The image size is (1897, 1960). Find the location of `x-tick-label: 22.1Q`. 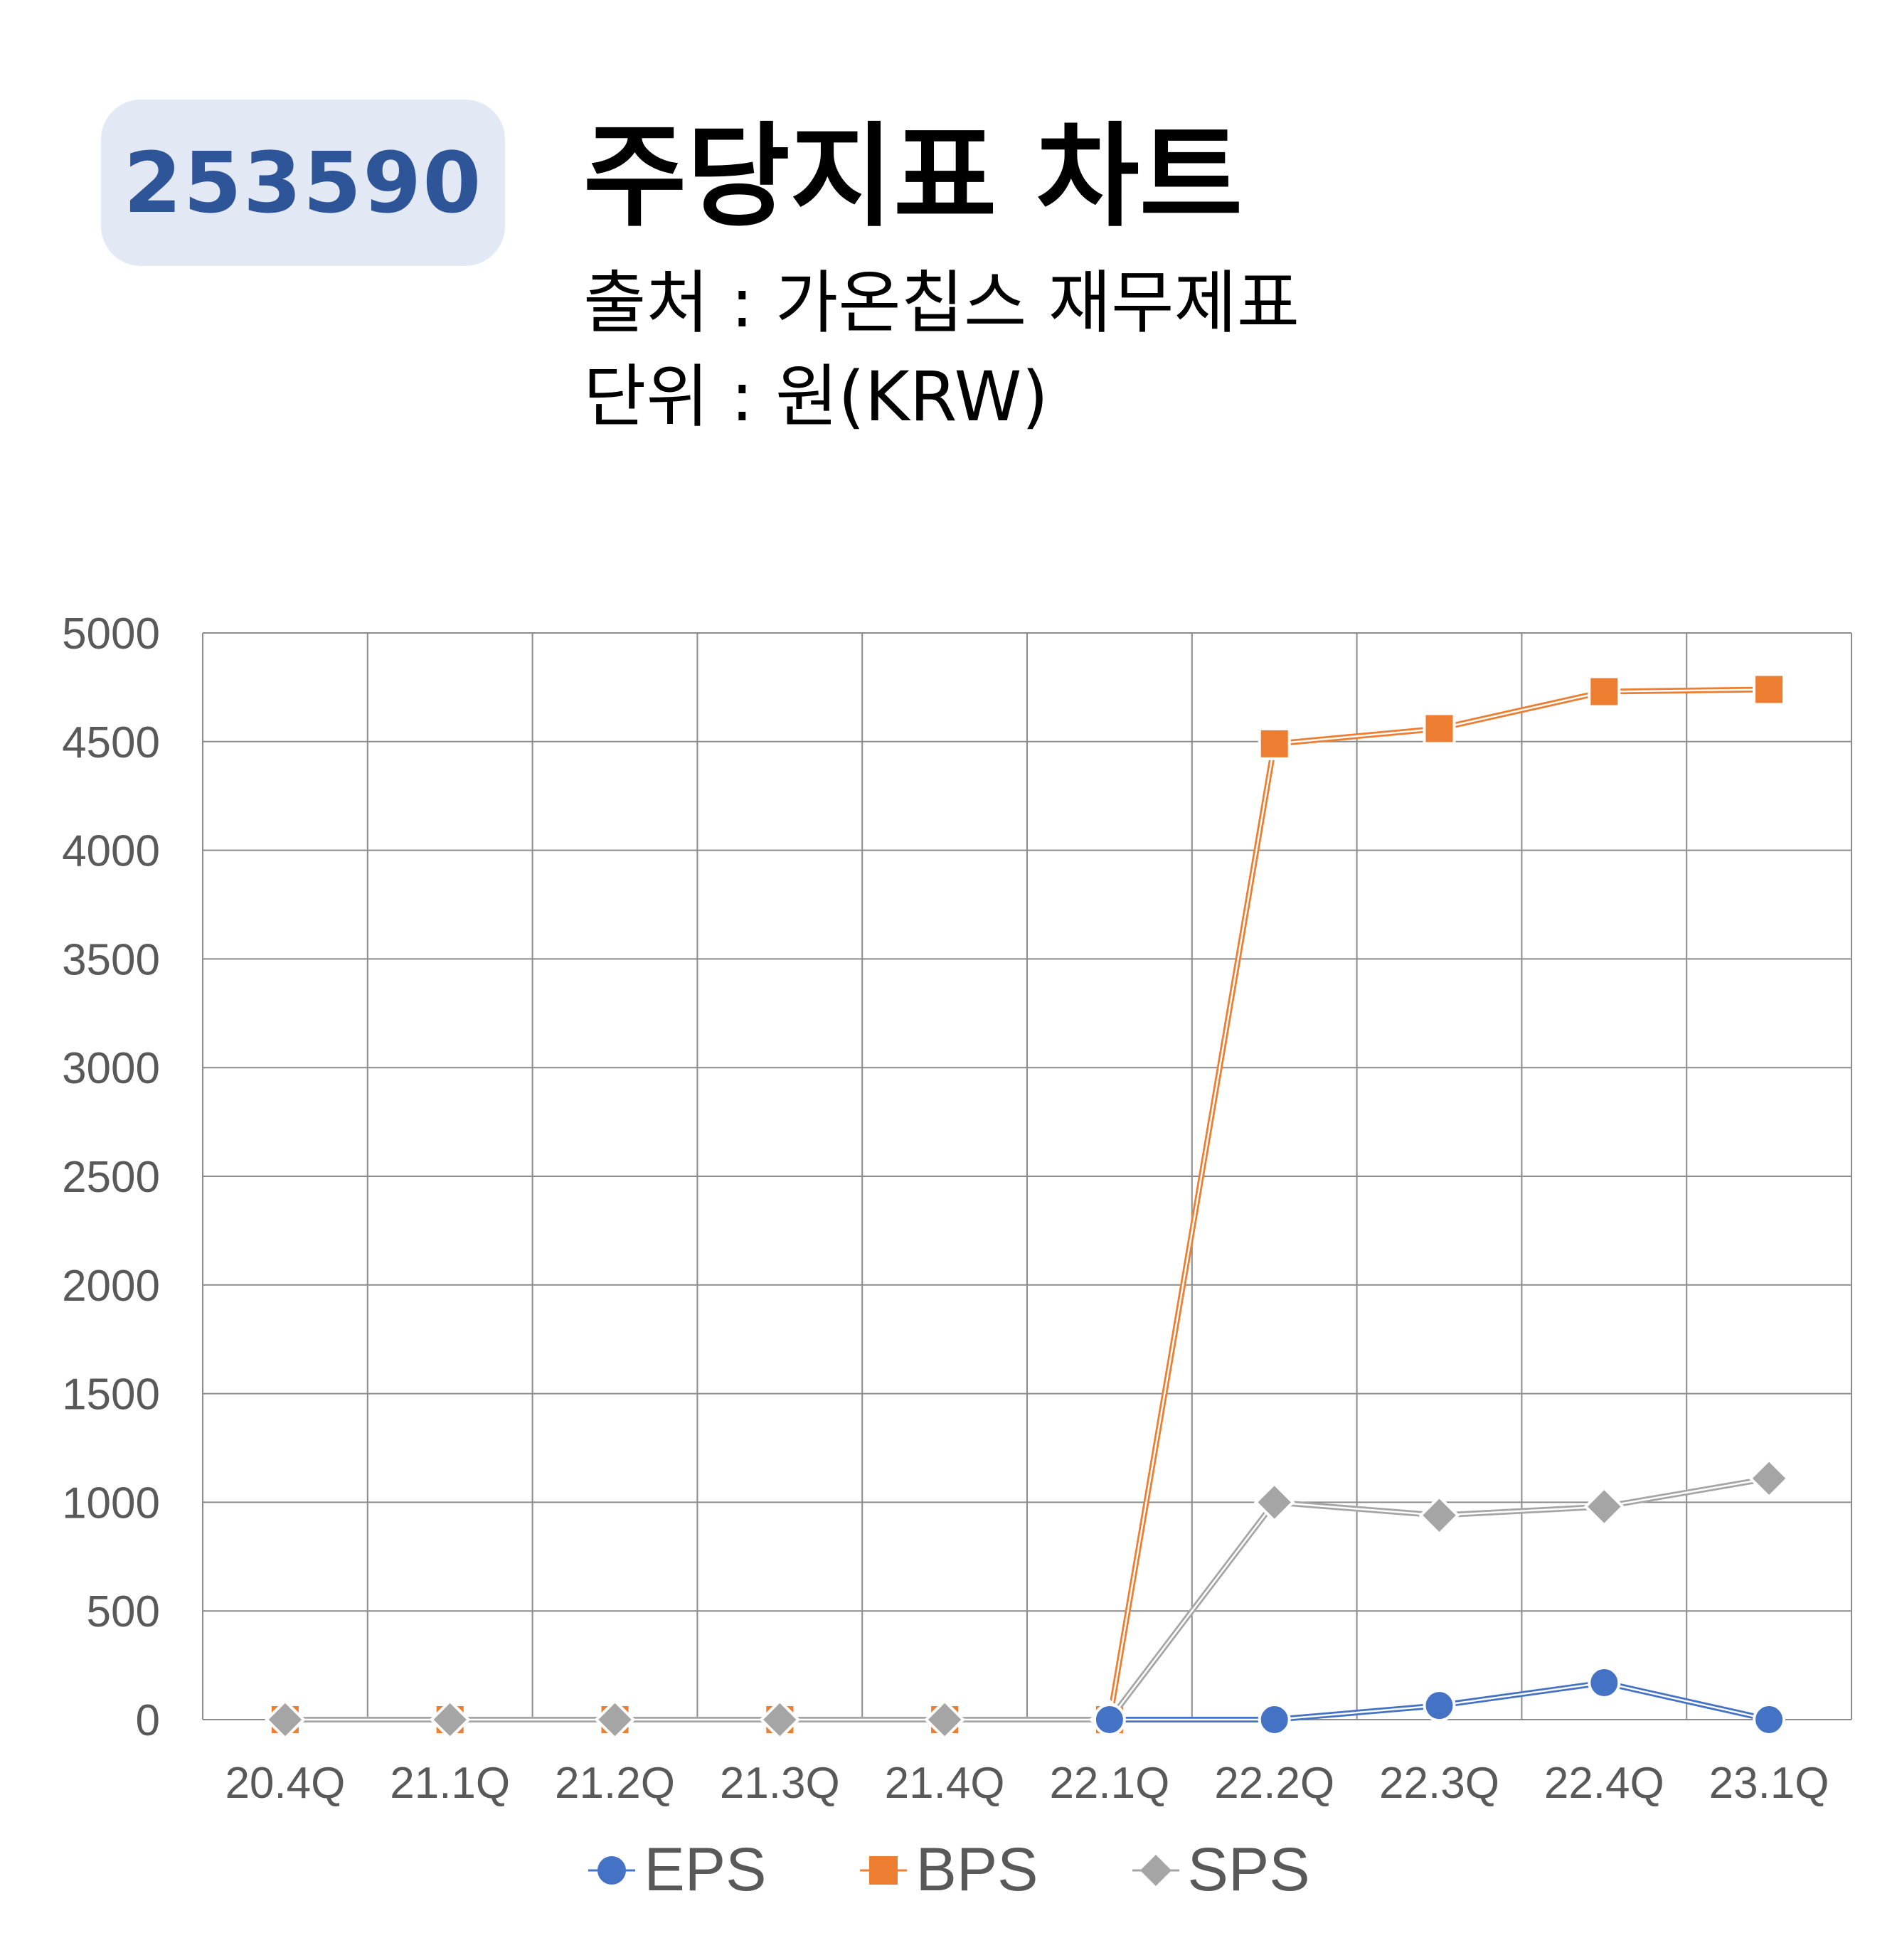

x-tick-label: 22.1Q is located at coordinates (1109, 1783).